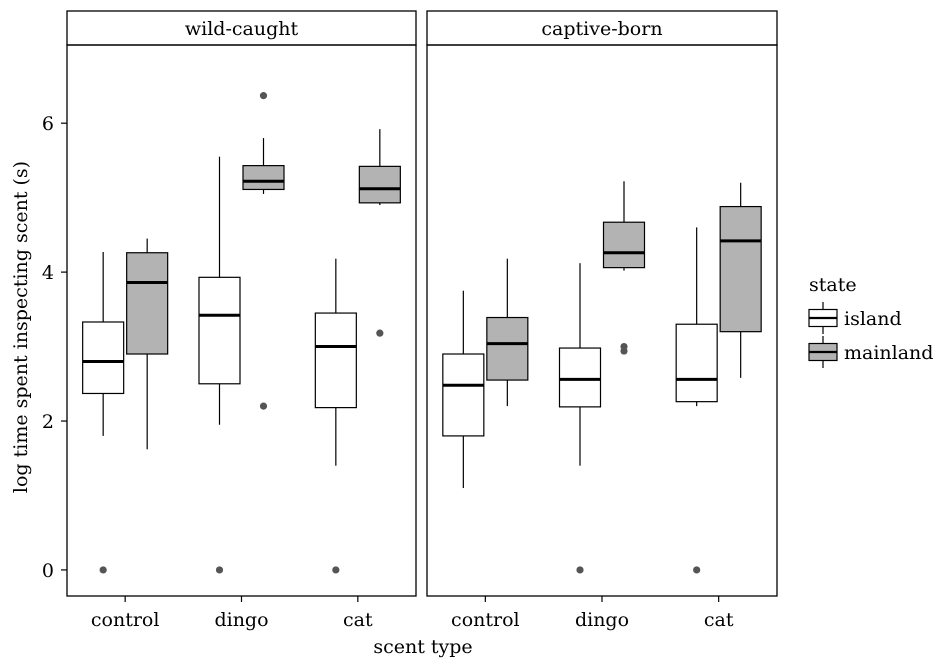 This screenshot has width=934, height=661. Describe the element at coordinates (888, 353) in the screenshot. I see `legend-entry-label: mainland` at that location.